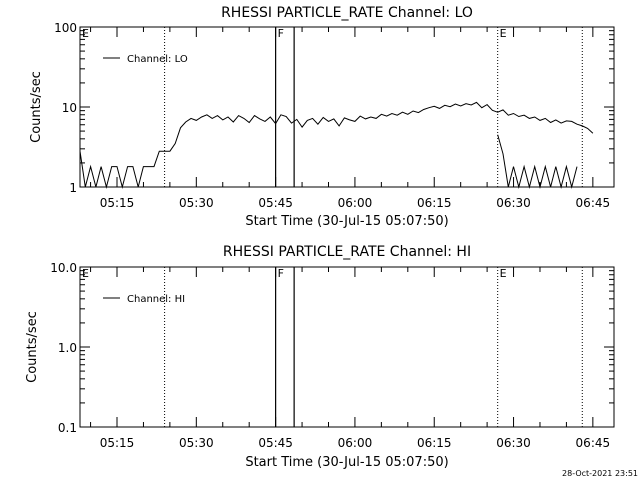  What do you see at coordinates (63, 268) in the screenshot?
I see `y-tick-label: 10.0` at bounding box center [63, 268].